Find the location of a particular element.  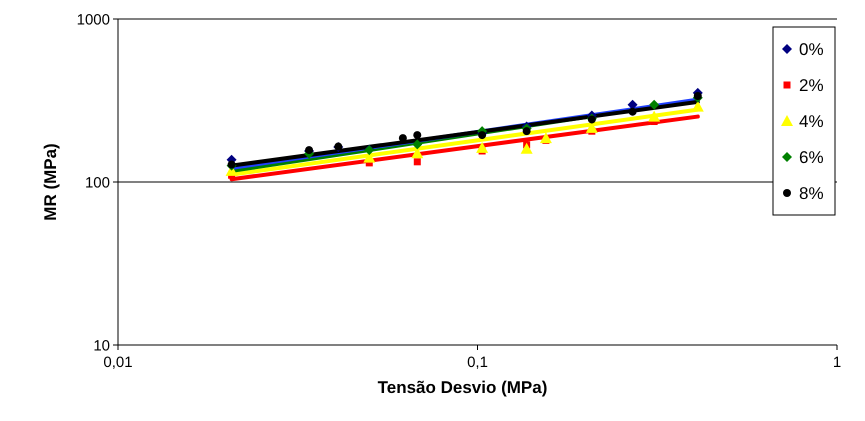

legend-label: 0% is located at coordinates (811, 49).